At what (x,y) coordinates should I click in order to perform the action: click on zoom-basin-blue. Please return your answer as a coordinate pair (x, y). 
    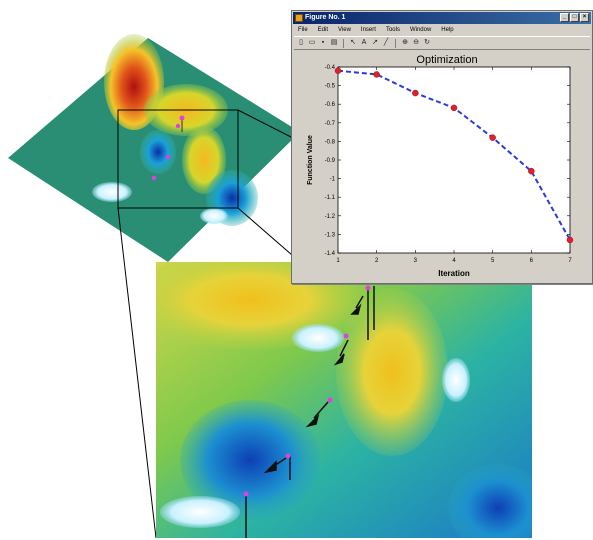
    Looking at the image, I should click on (250, 460).